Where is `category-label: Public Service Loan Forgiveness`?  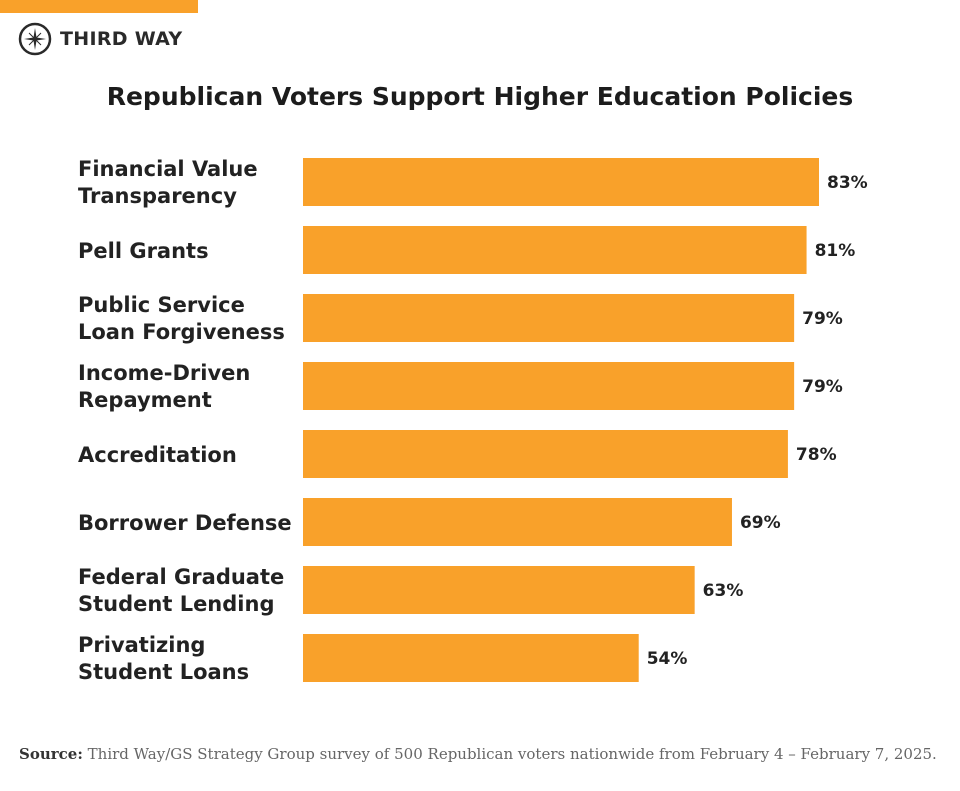 category-label: Public Service Loan Forgiveness is located at coordinates (181, 318).